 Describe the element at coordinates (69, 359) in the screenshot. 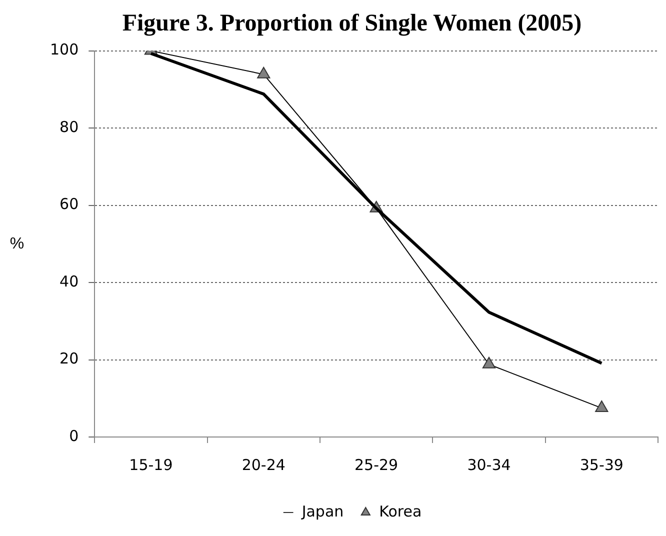

I see `y-tick-label: 20` at that location.